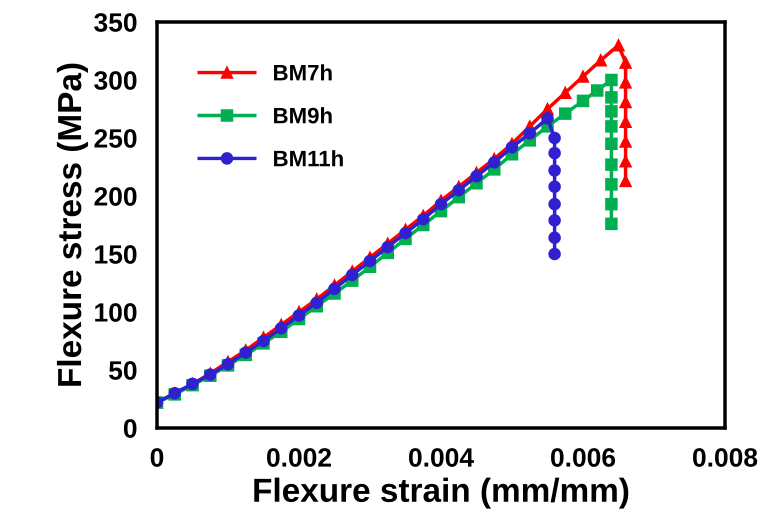 This screenshot has height=529, width=771. What do you see at coordinates (308, 158) in the screenshot?
I see `legend-label: BM11h` at bounding box center [308, 158].